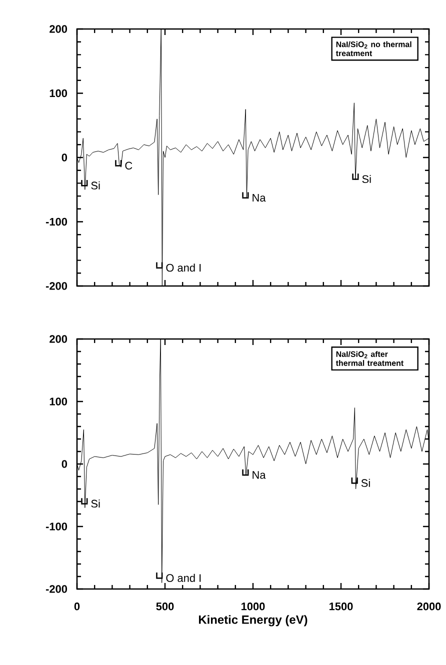  Describe the element at coordinates (253, 620) in the screenshot. I see `x-axis-title: Kinetic Energy (eV)` at that location.